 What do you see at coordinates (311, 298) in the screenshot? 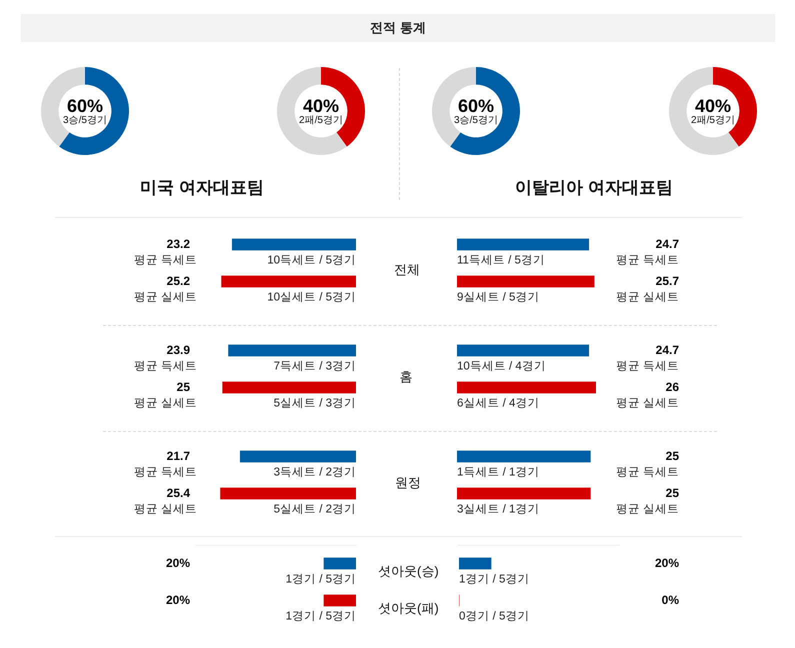
I see `annotation: 10실세트 / 5경기` at bounding box center [311, 298].